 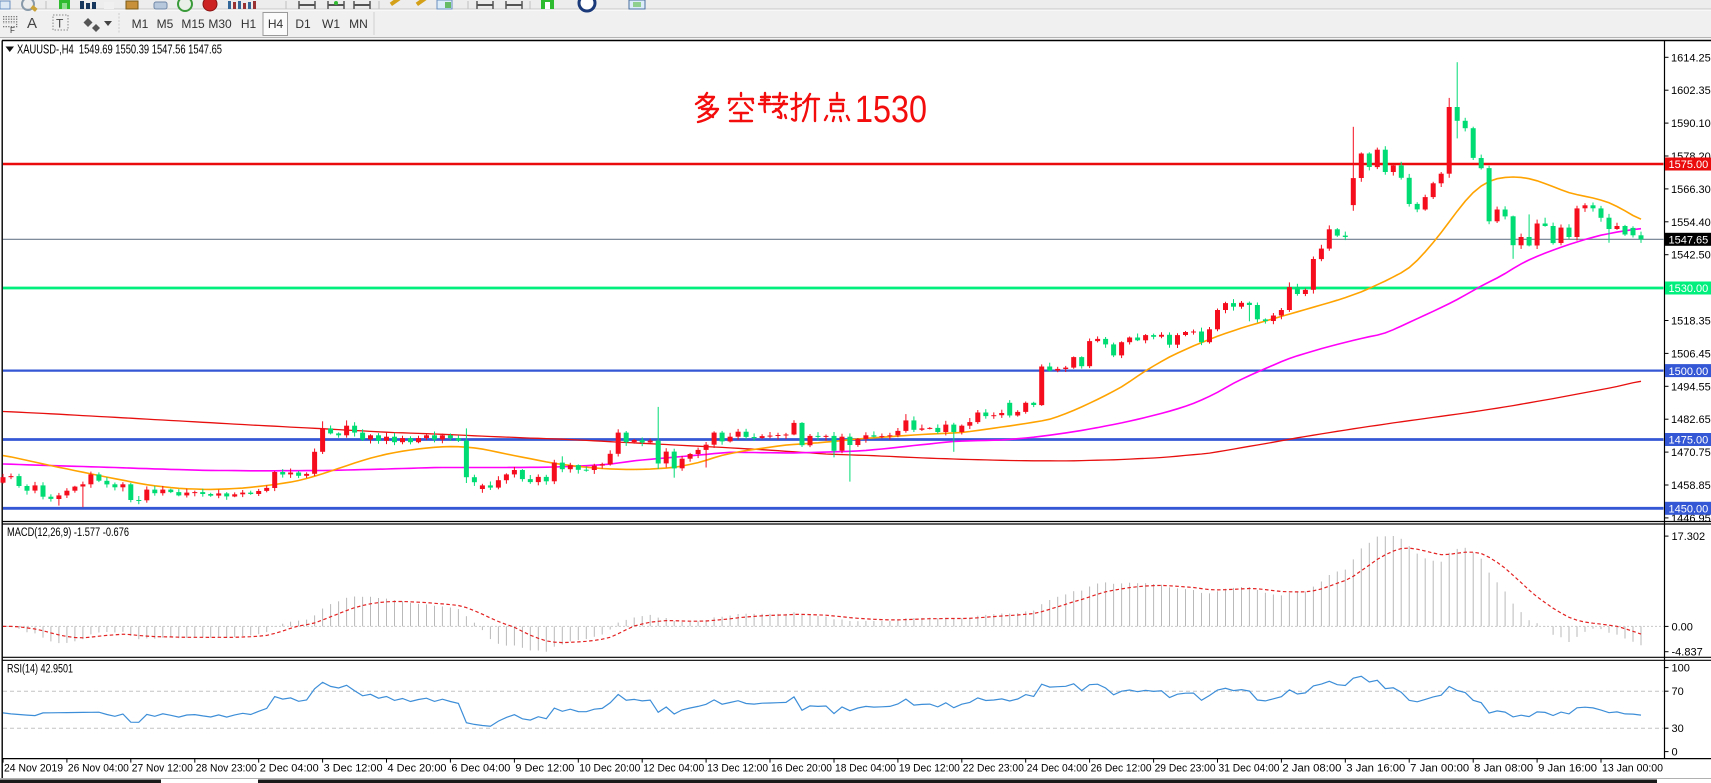 I want to click on svg-text: MN, so click(x=358, y=24).